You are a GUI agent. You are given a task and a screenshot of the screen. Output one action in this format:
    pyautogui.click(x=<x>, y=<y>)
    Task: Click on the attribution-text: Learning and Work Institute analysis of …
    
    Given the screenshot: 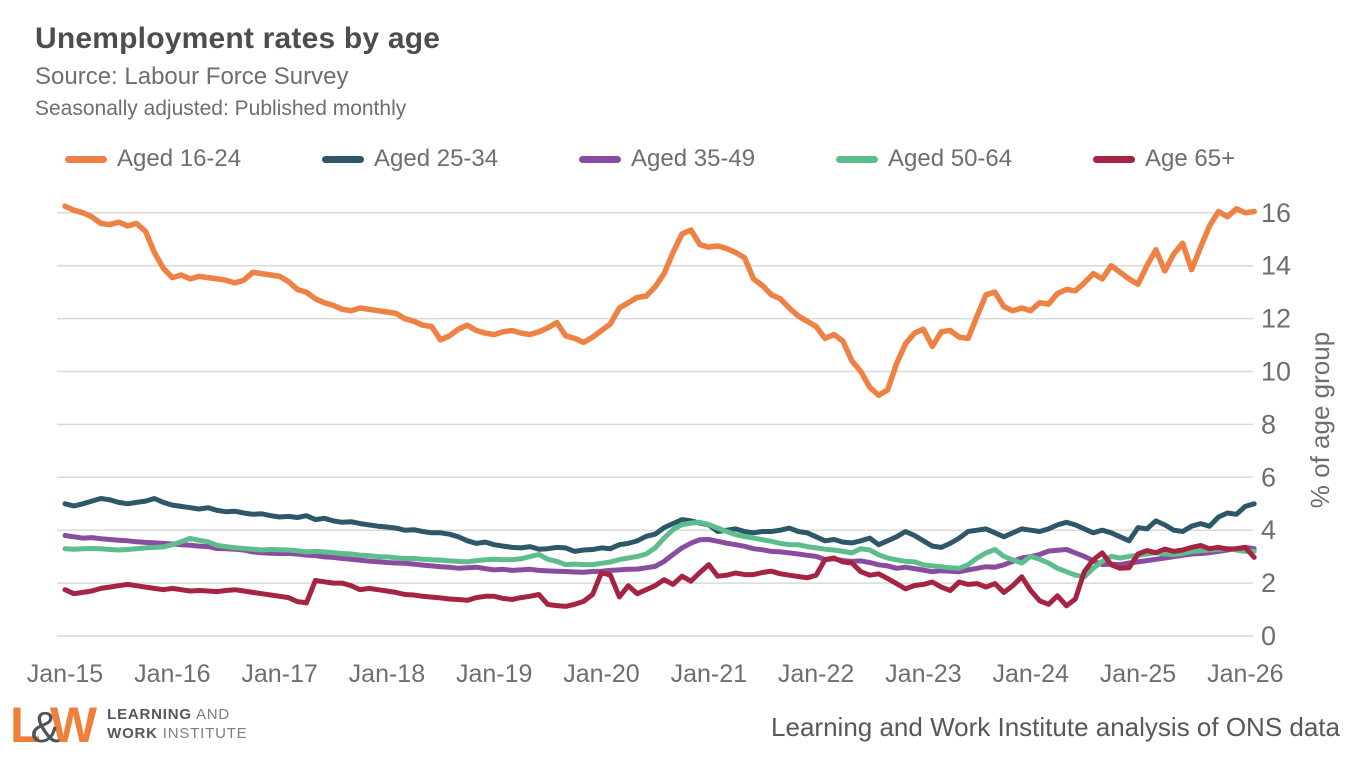 What is the action you would take?
    pyautogui.click(x=1055, y=727)
    